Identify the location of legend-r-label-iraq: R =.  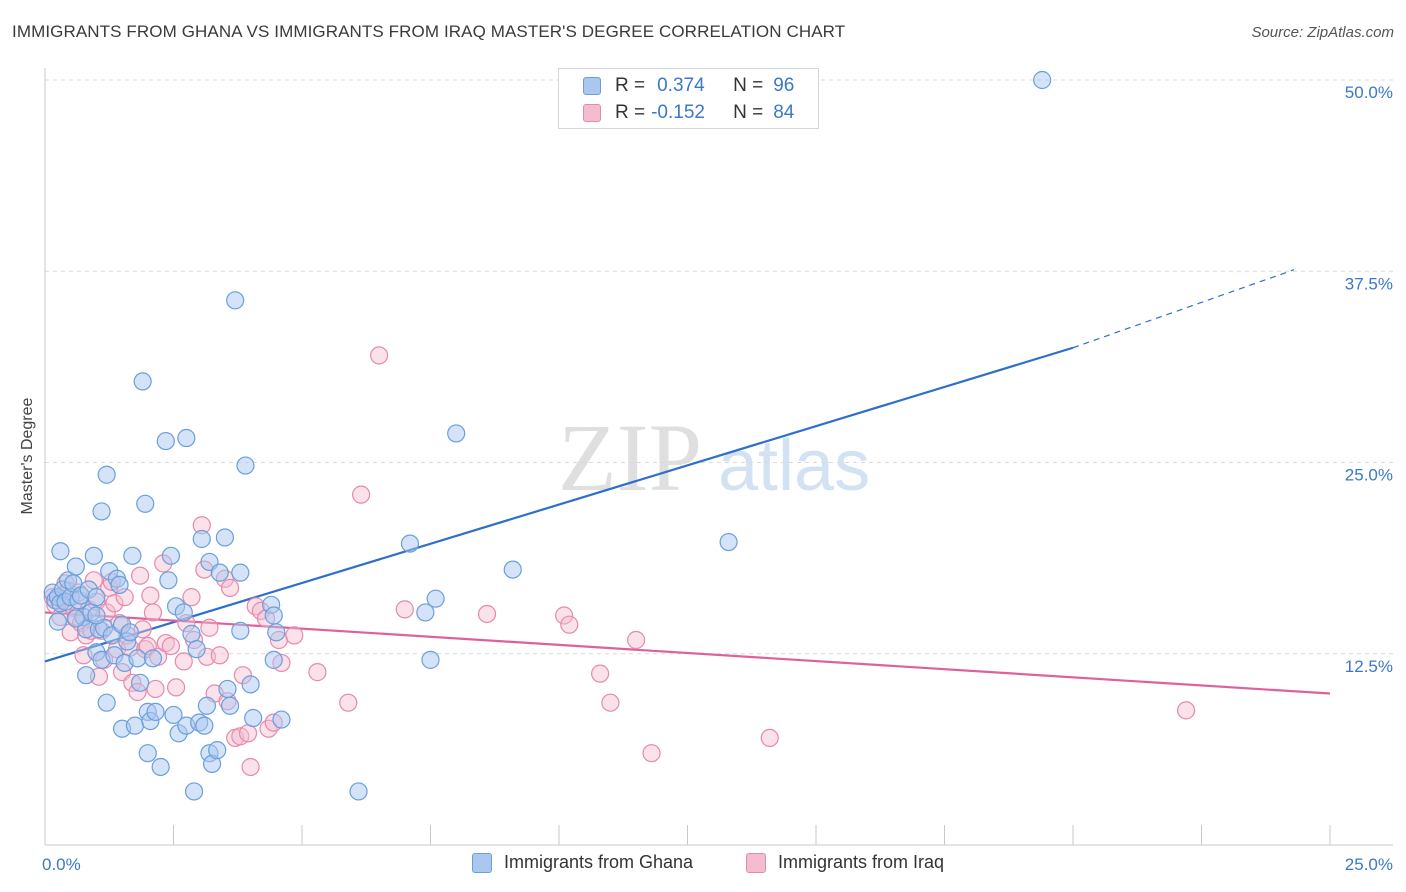
(630, 112).